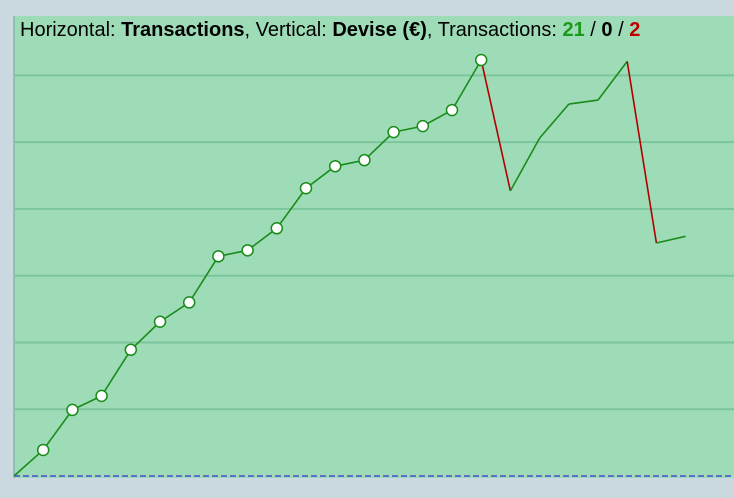  Describe the element at coordinates (573, 30) in the screenshot. I see `title-part: 21` at that location.